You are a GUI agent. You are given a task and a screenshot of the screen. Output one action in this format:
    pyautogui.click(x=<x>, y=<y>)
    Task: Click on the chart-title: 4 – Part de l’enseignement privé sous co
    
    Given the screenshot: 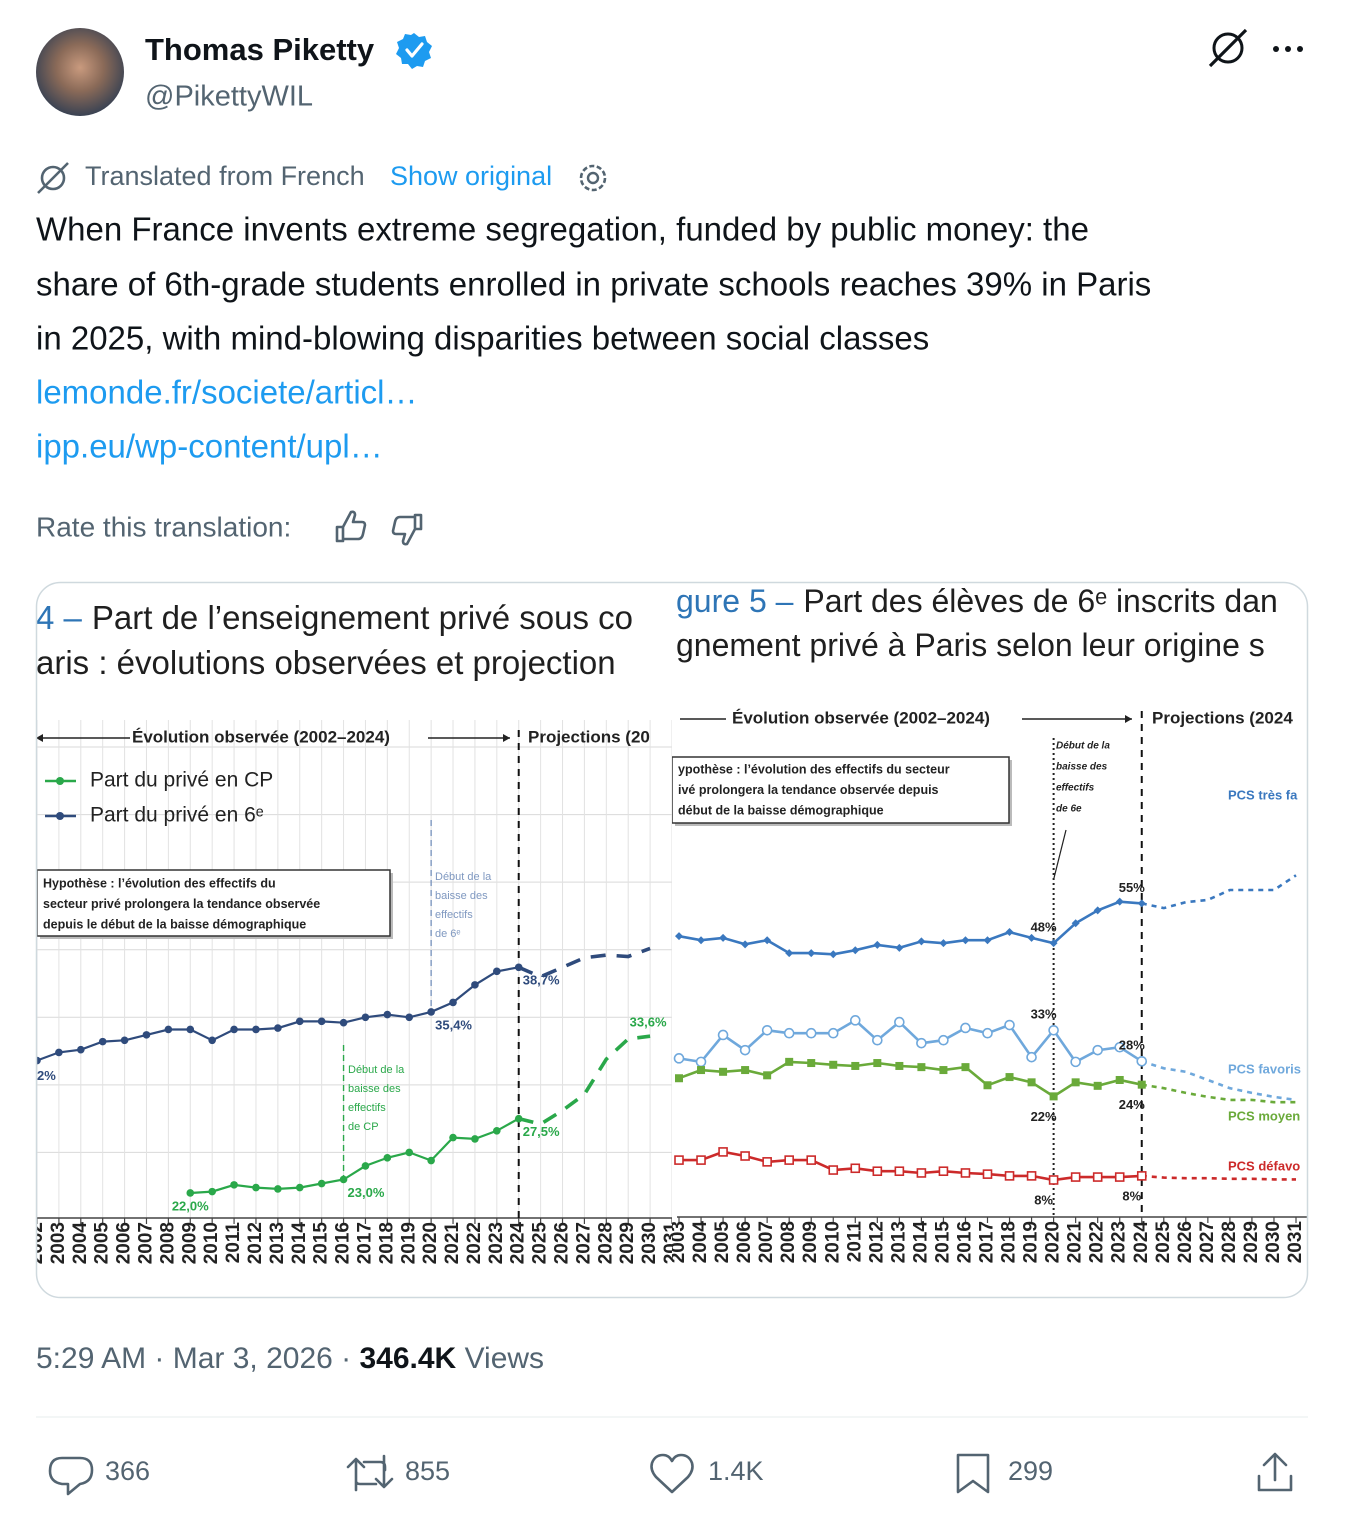 What is the action you would take?
    pyautogui.click(x=334, y=617)
    